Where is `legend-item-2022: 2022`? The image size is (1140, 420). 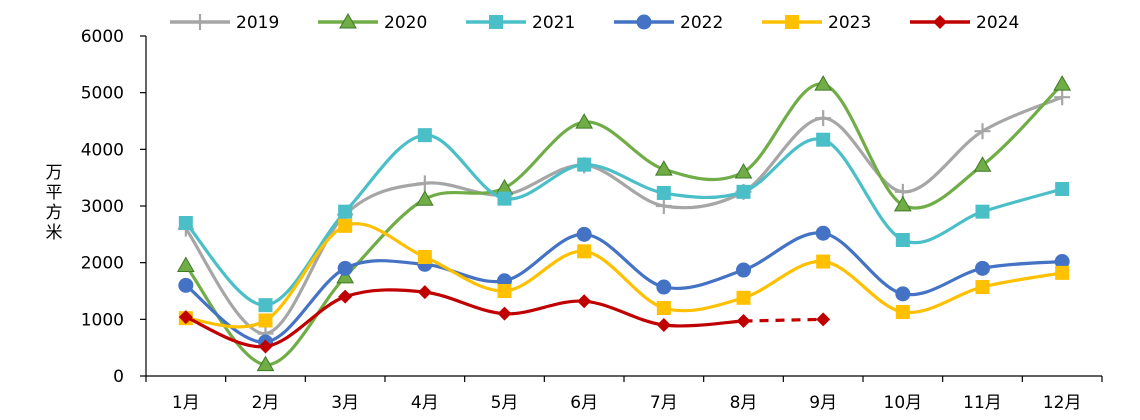
legend-item-2022: 2022 is located at coordinates (668, 23).